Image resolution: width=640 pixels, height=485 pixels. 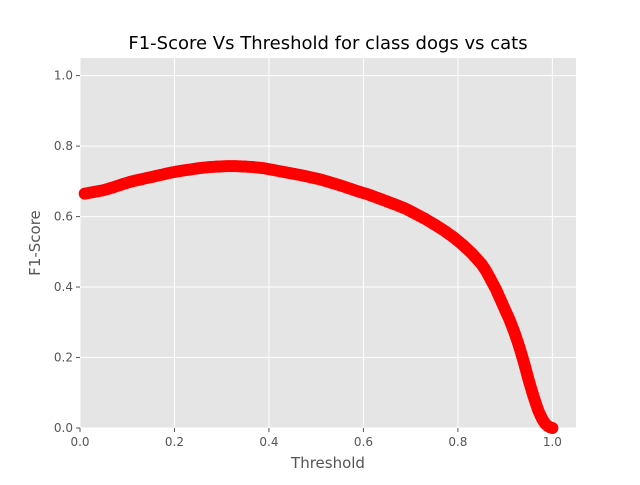 I want to click on y-tick-label: 0.4, so click(x=63, y=287).